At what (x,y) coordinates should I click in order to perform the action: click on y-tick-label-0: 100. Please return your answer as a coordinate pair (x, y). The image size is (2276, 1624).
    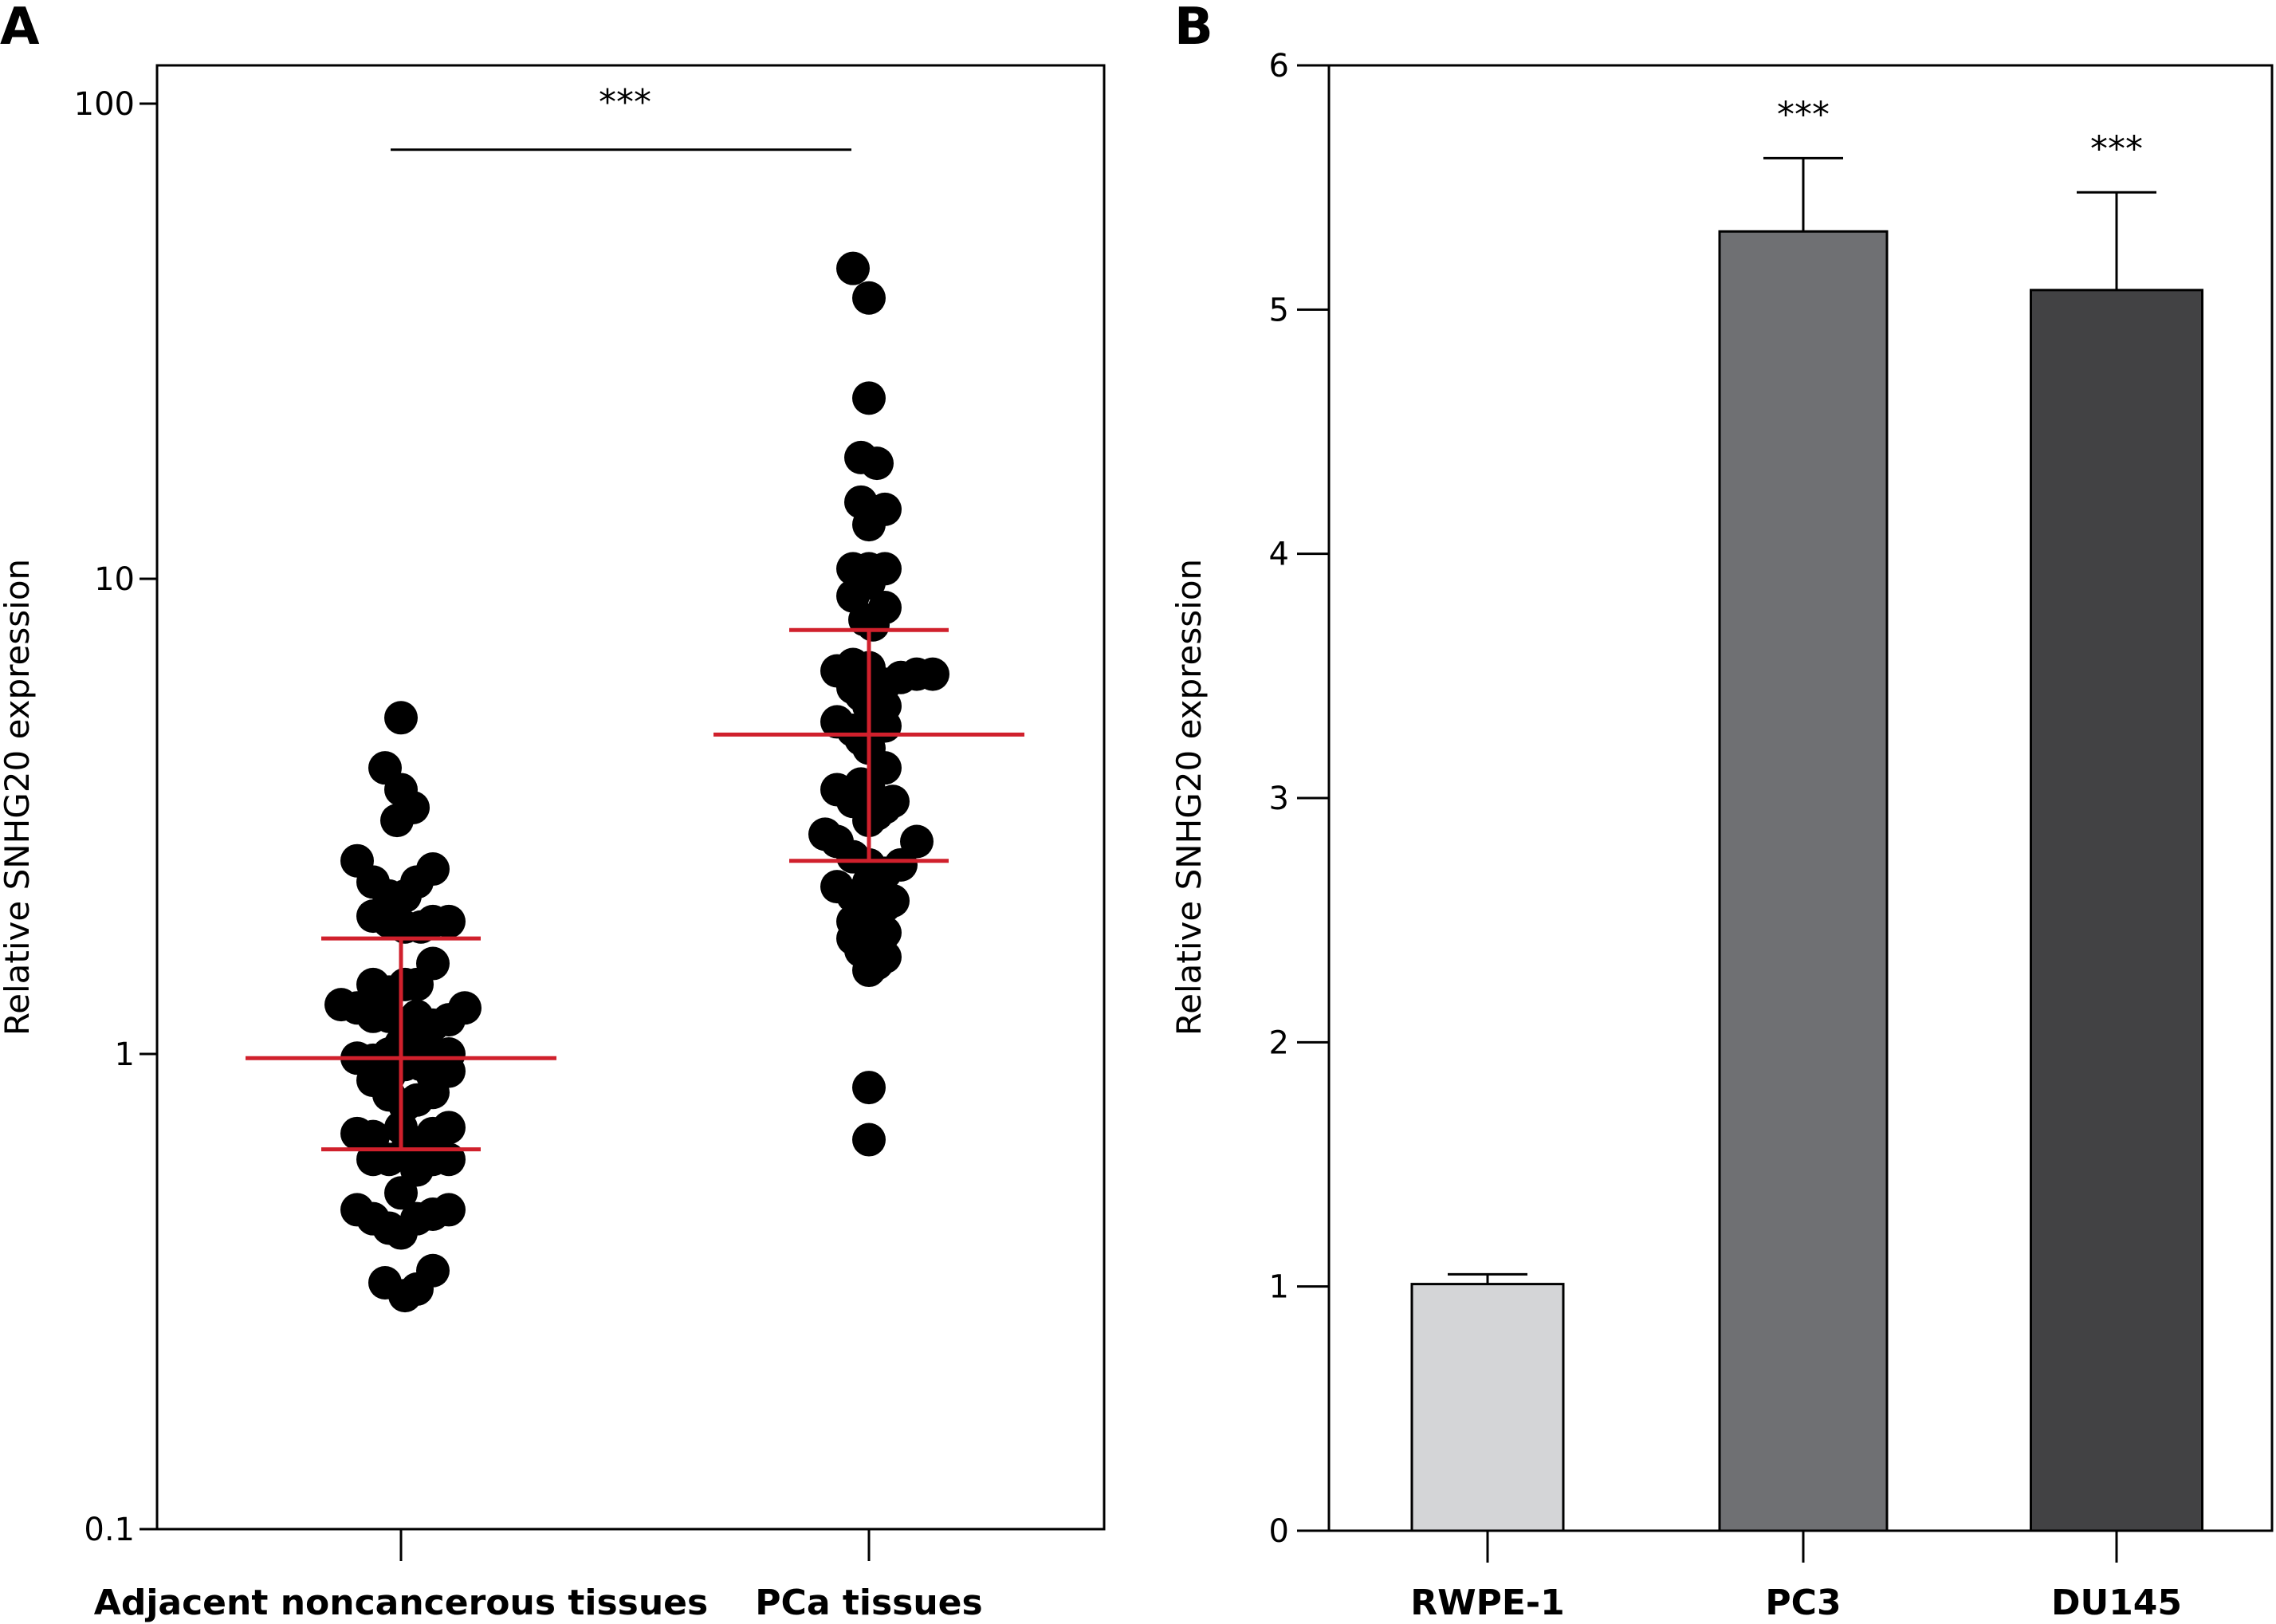
    Looking at the image, I should click on (104, 105).